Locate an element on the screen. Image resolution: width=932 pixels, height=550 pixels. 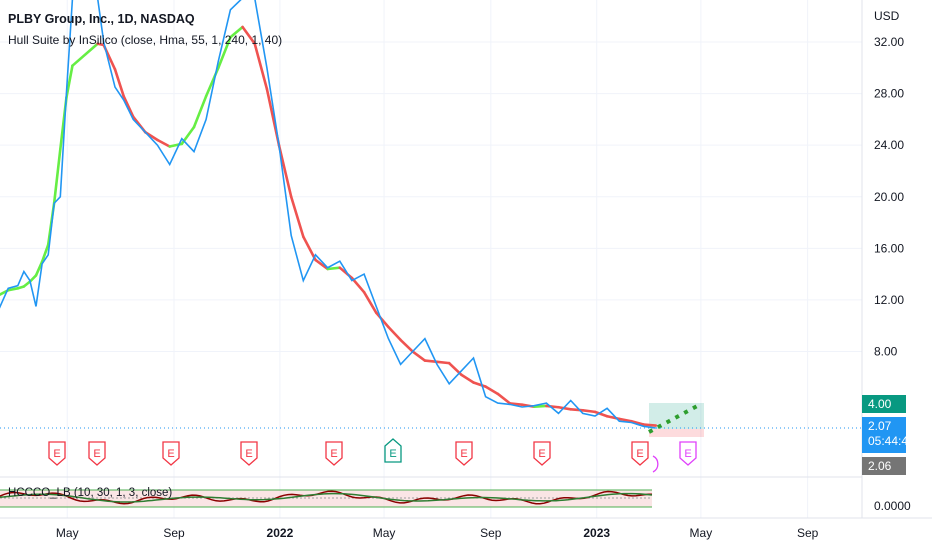
oscillator-signal is located at coordinates (326, 497).